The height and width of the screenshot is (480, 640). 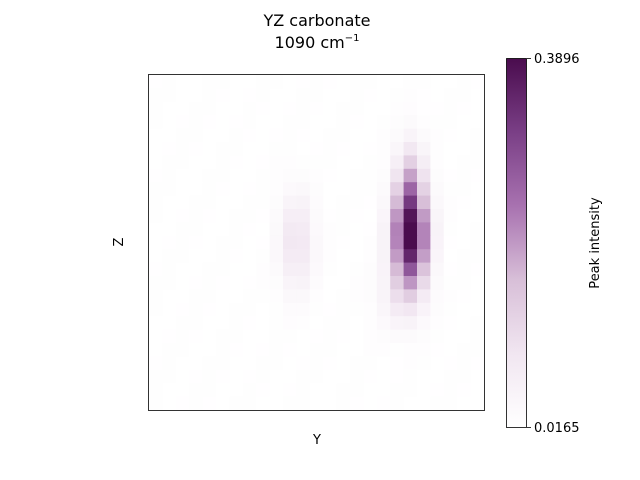 I want to click on chart-subtitle: 1090 cm−1, so click(x=317, y=42).